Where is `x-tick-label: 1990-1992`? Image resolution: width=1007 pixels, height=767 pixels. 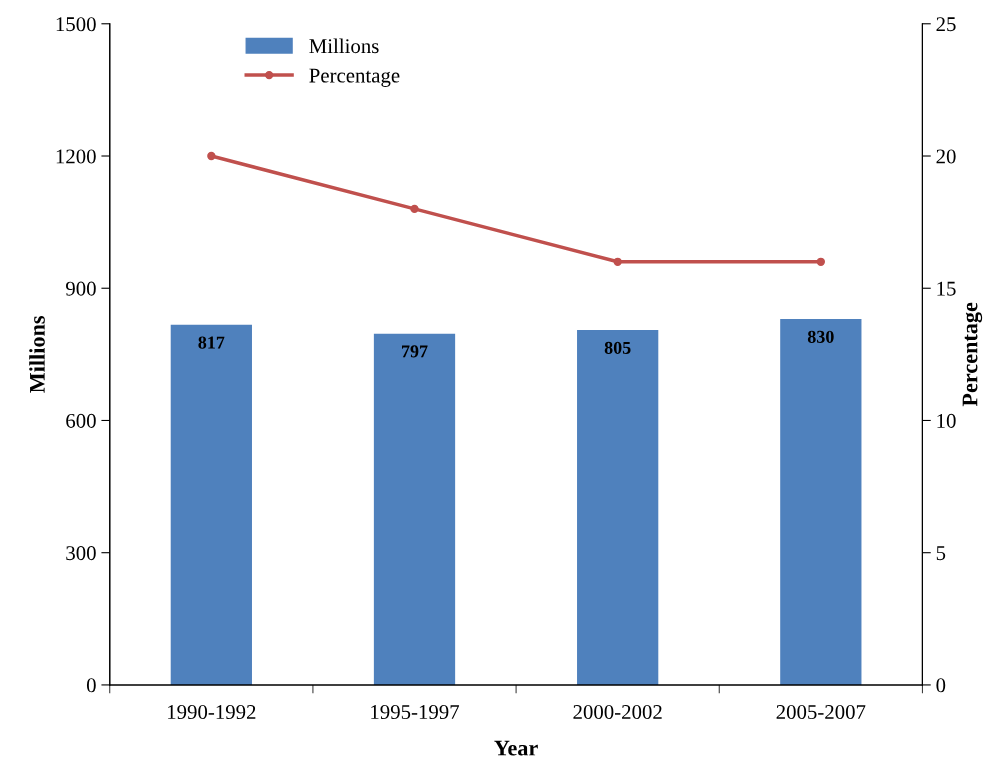 x-tick-label: 1990-1992 is located at coordinates (212, 712).